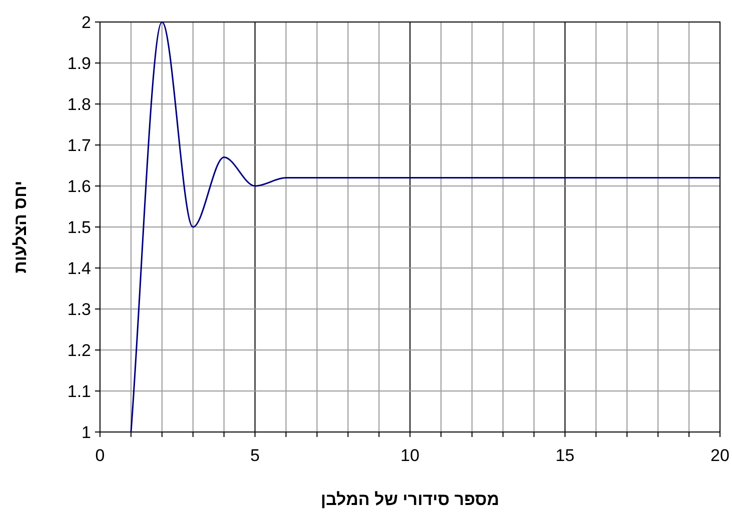 The width and height of the screenshot is (732, 530). I want to click on y-tick-label: 1.9, so click(79, 63).